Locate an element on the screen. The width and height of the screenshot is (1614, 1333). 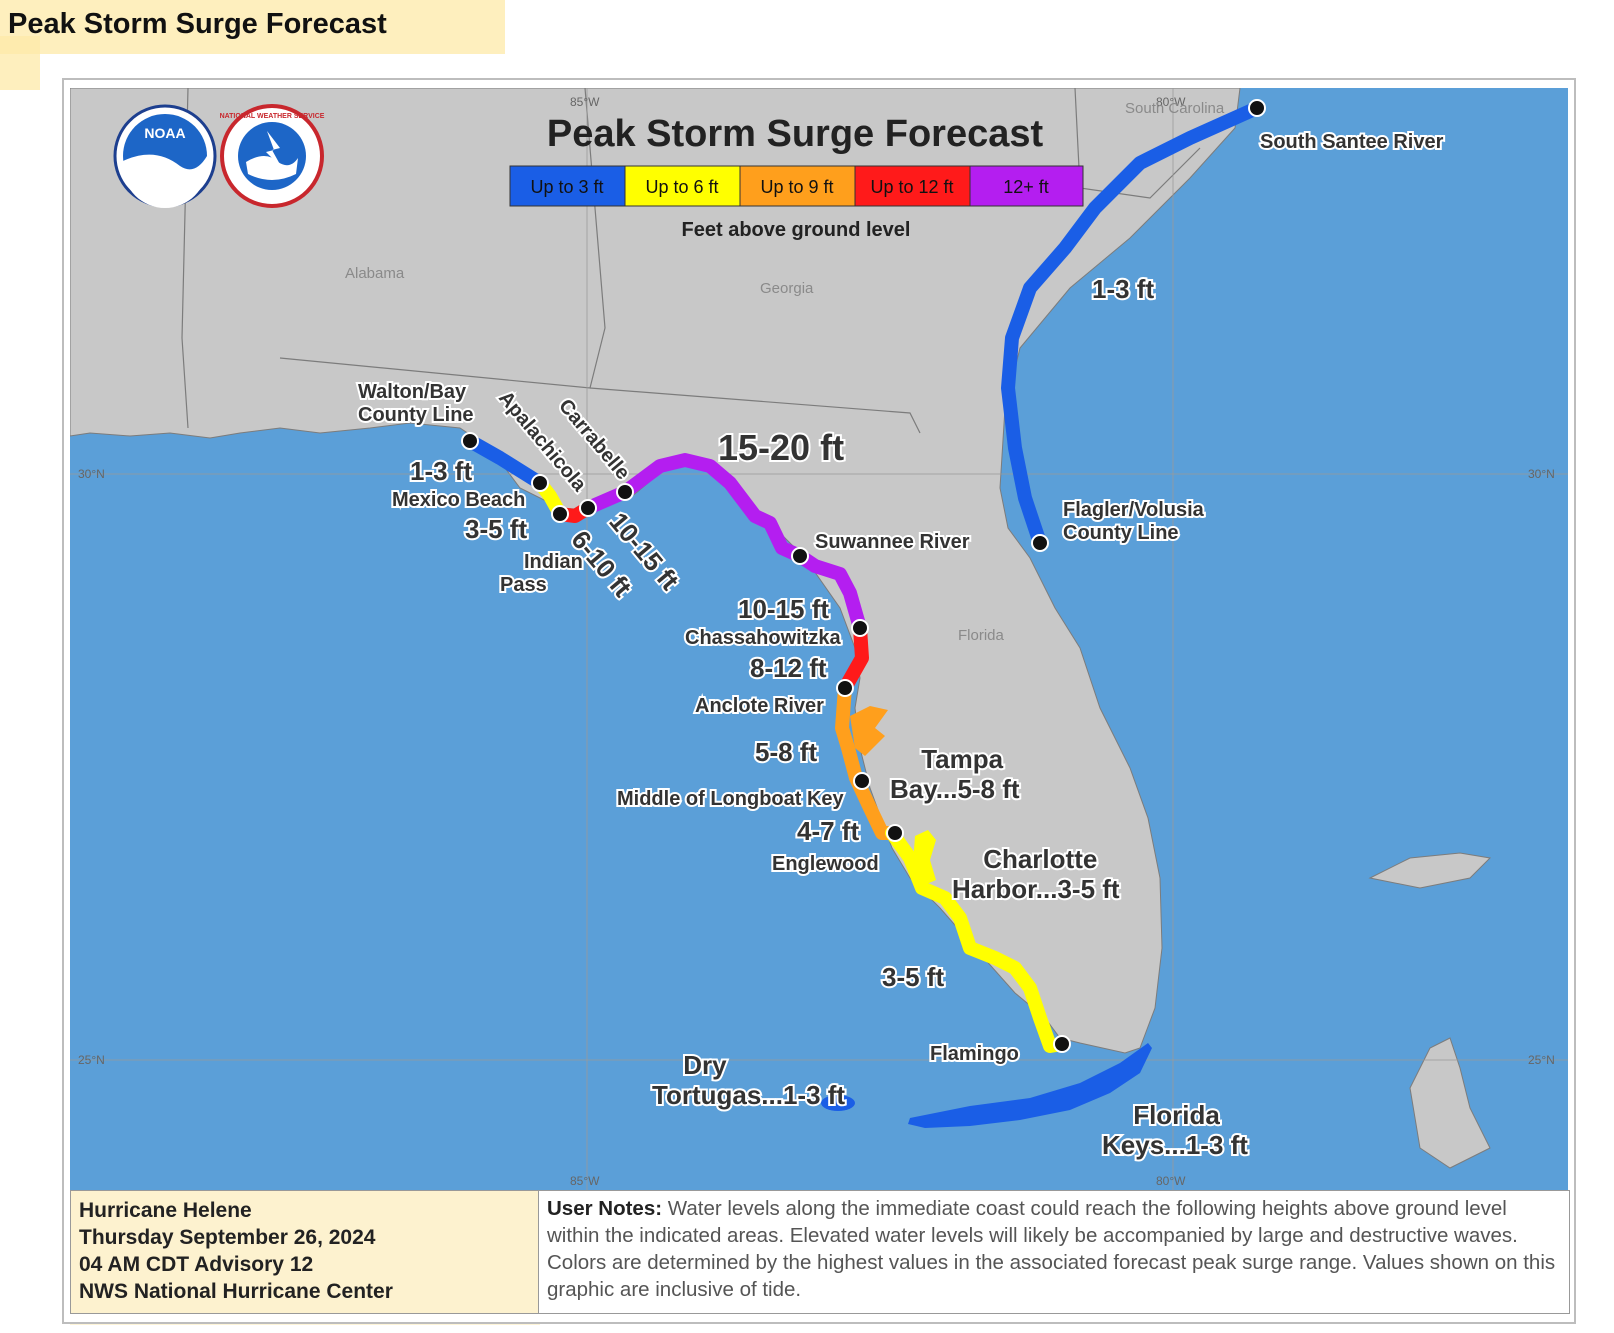
legend-caption: Feet above ground level is located at coordinates (796, 230).